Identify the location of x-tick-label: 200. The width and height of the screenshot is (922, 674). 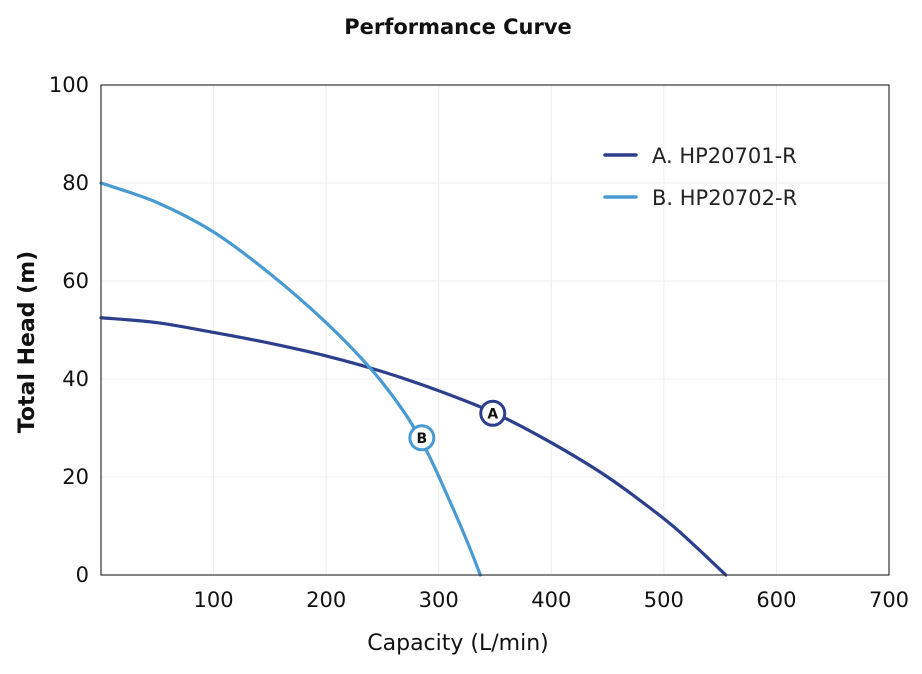
(326, 600).